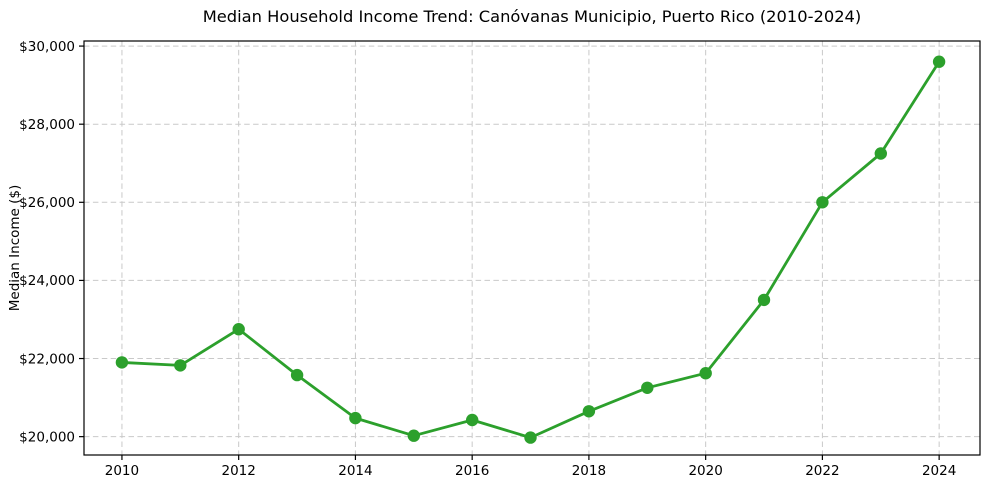 This screenshot has width=989, height=490. I want to click on x-tick-label: 2010, so click(122, 471).